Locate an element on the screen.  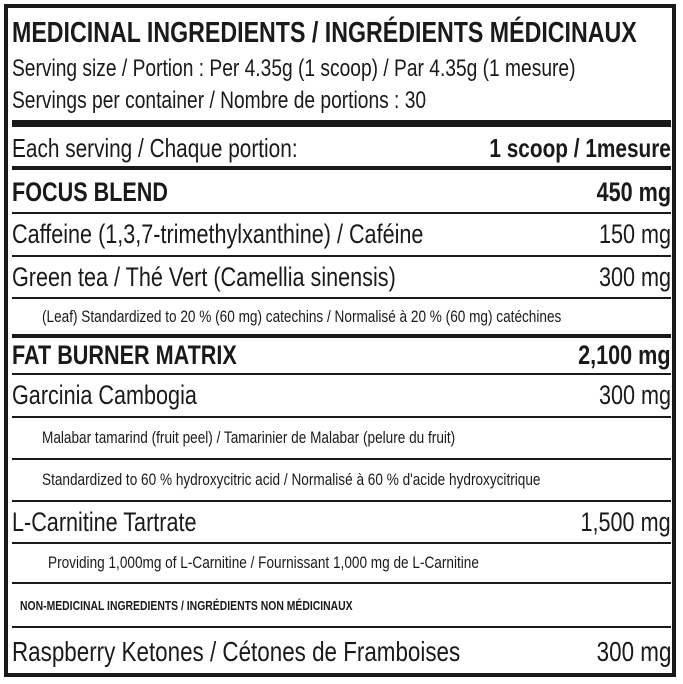
ingredient-amount: 450 mg is located at coordinates (633, 191).